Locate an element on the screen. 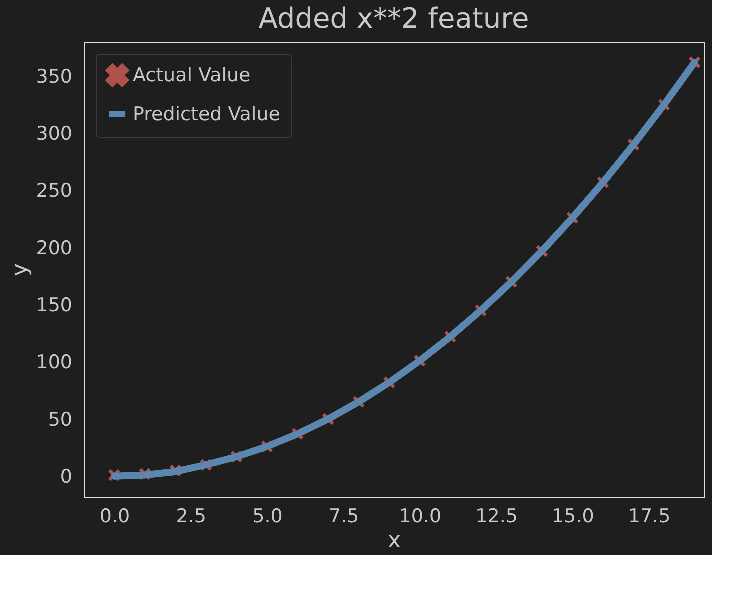  x-tick-label: 10.0 is located at coordinates (420, 517).